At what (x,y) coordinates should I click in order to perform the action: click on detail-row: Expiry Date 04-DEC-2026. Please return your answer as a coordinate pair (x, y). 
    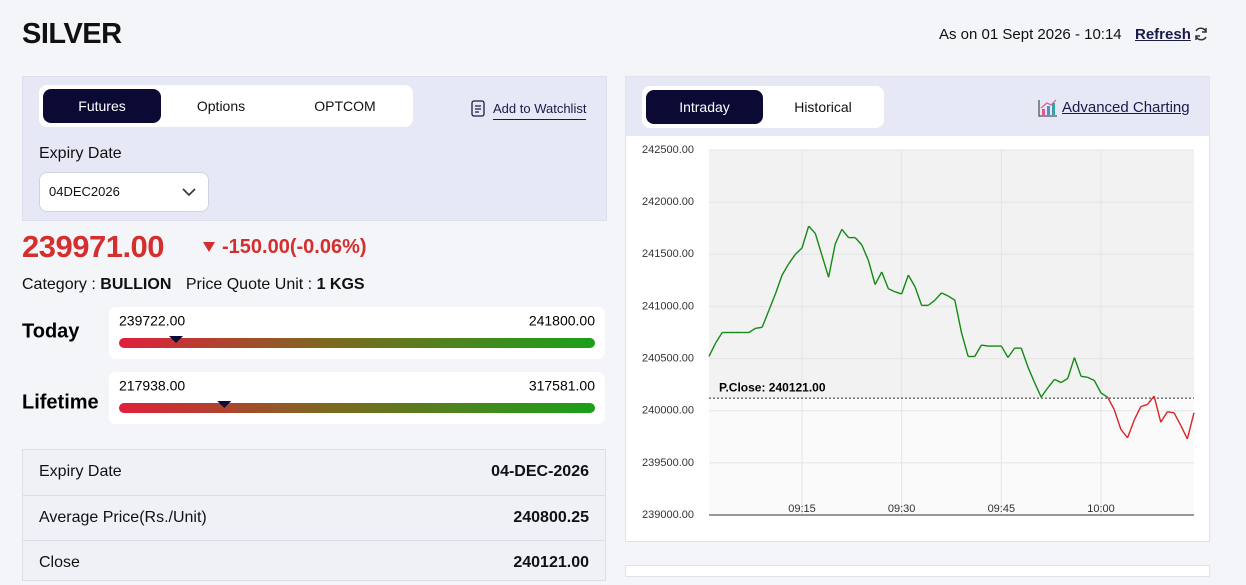
    Looking at the image, I should click on (314, 472).